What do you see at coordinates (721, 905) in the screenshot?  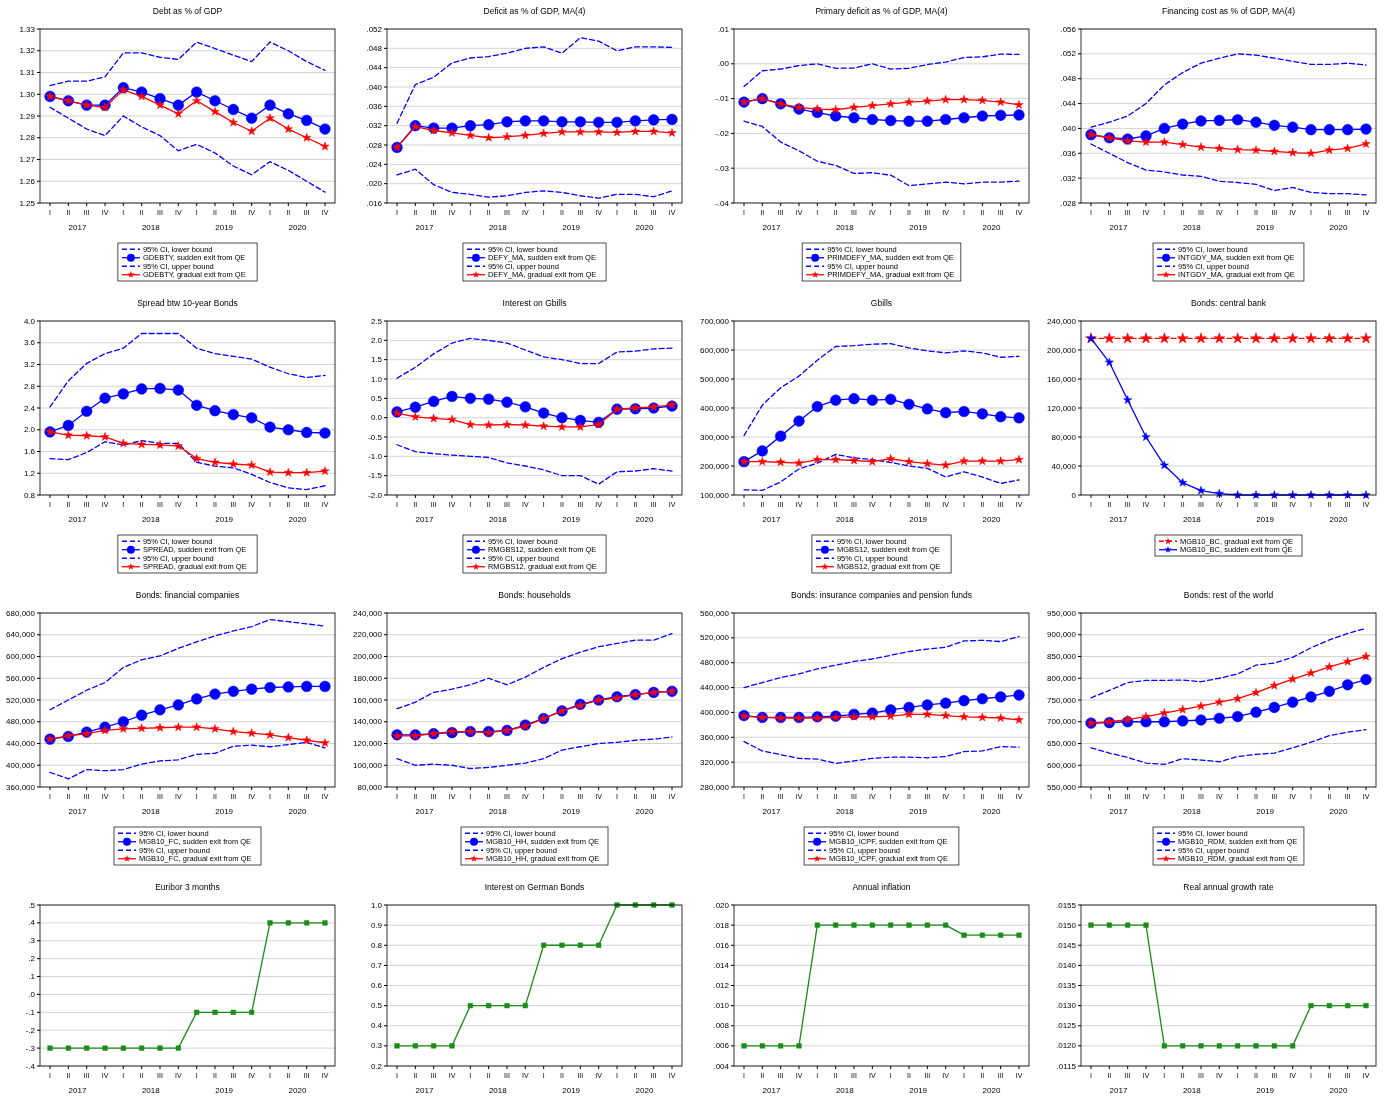 I see `y-tick-label: .020` at bounding box center [721, 905].